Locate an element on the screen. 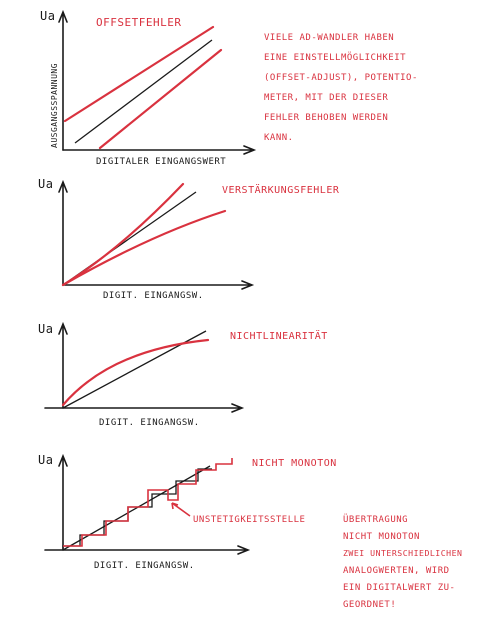  panel-nonmono-title: NICHT MONOTON is located at coordinates (294, 463).